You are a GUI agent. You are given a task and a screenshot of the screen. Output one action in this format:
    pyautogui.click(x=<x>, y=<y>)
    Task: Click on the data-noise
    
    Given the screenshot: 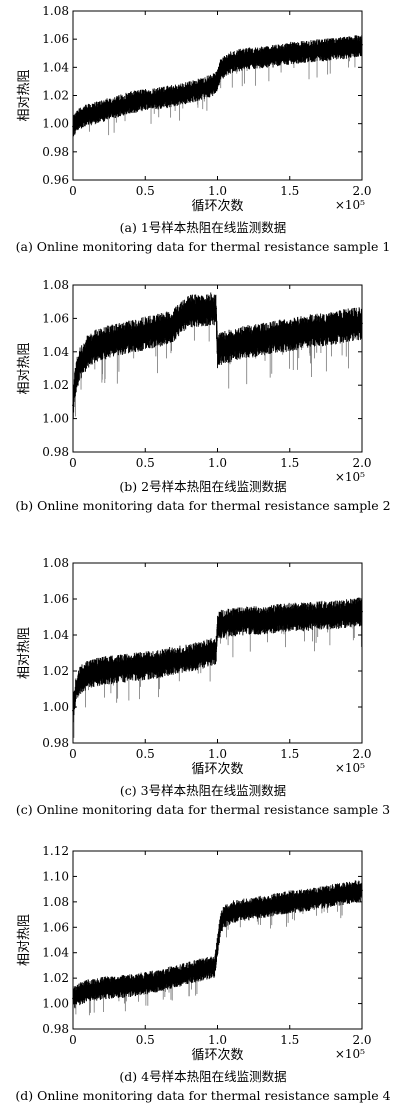 What is the action you would take?
    pyautogui.click(x=217, y=660)
    